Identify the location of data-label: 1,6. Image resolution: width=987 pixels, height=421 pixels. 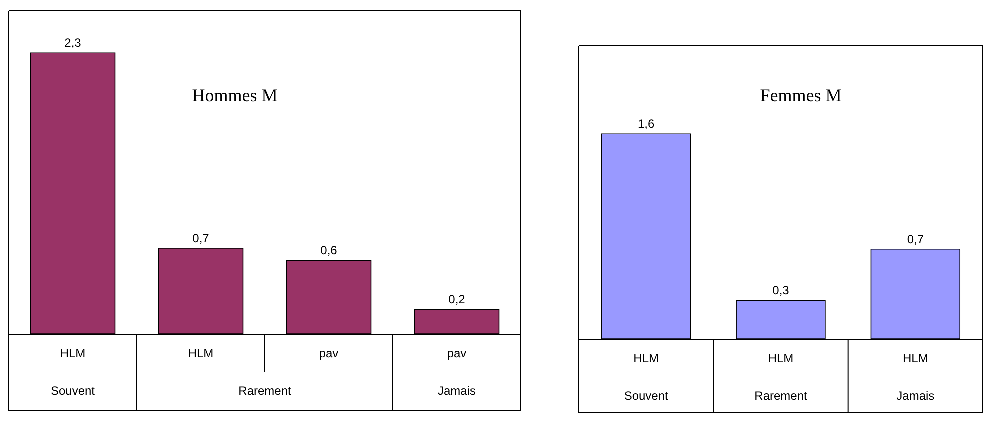
(646, 124).